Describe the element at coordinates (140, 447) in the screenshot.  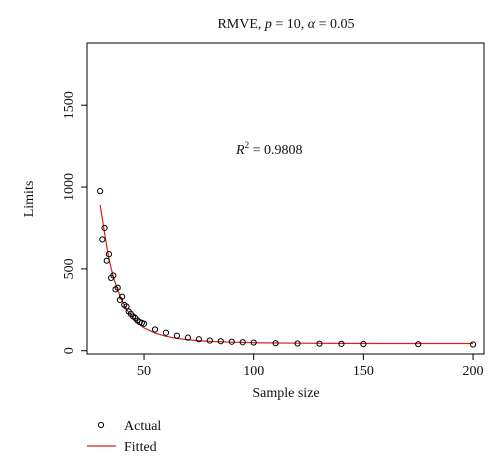
I see `legend-label-fitted: Fitted` at that location.